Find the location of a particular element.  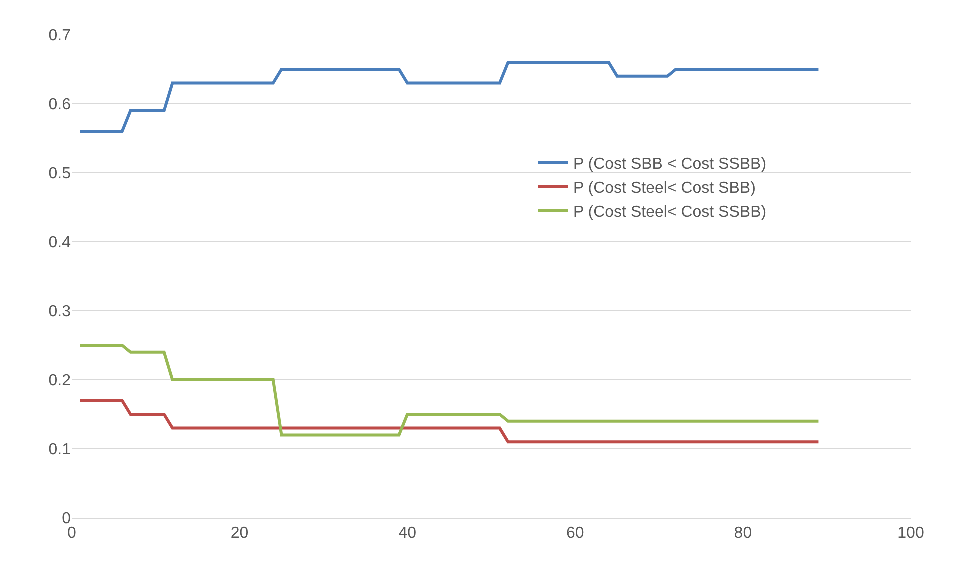

y-tick-label: 0.1 is located at coordinates (60, 450).